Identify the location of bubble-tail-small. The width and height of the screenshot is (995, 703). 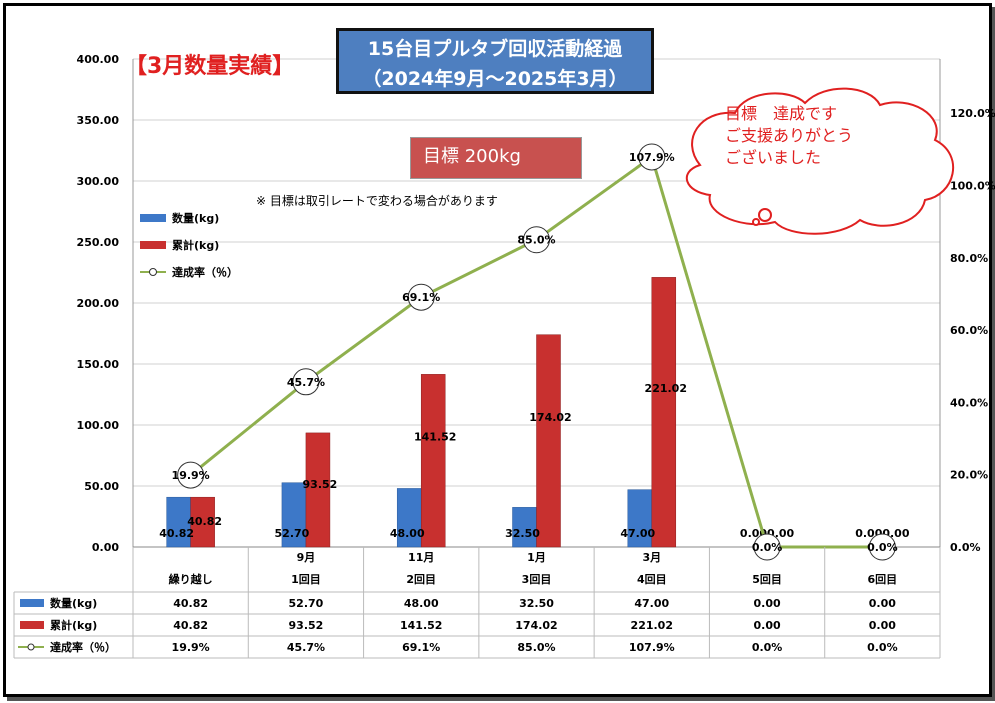
(756, 222).